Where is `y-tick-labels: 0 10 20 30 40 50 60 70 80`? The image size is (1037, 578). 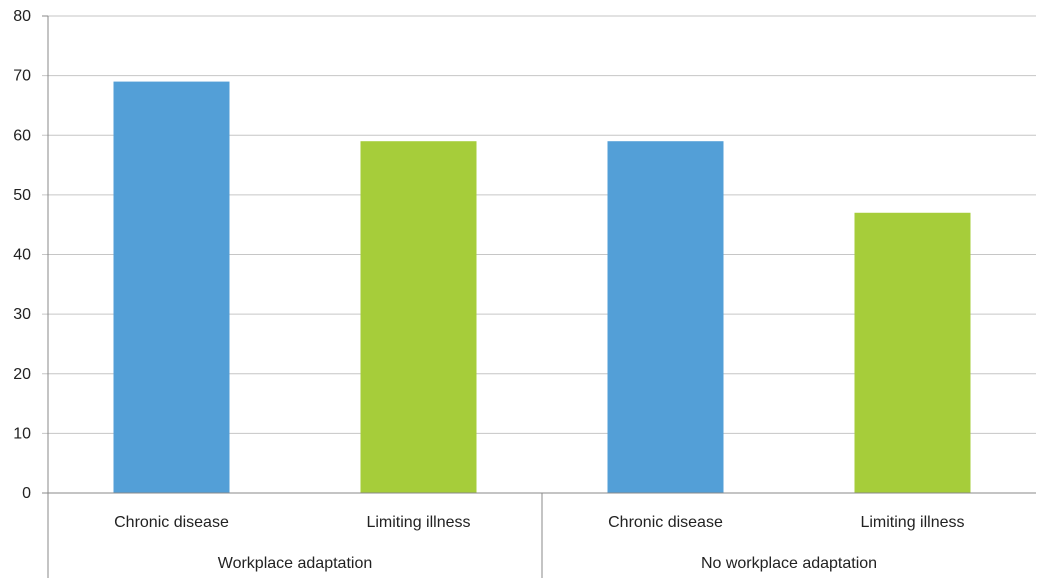
y-tick-labels: 0 10 20 30 40 50 60 70 80 is located at coordinates (22, 255).